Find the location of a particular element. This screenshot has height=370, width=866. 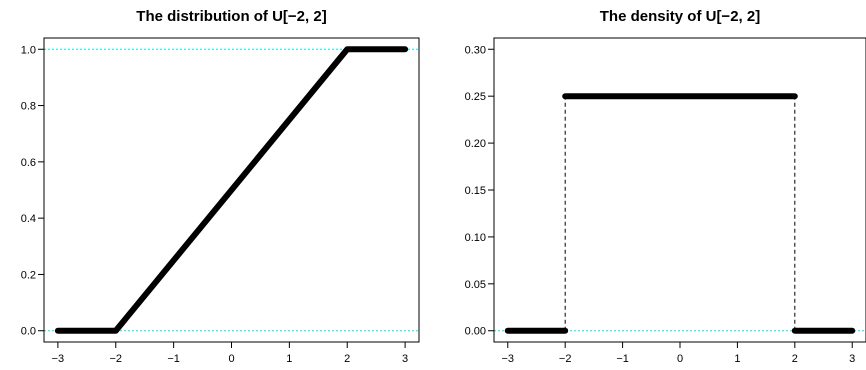

y-tick-label: 0.05 is located at coordinates (475, 285).